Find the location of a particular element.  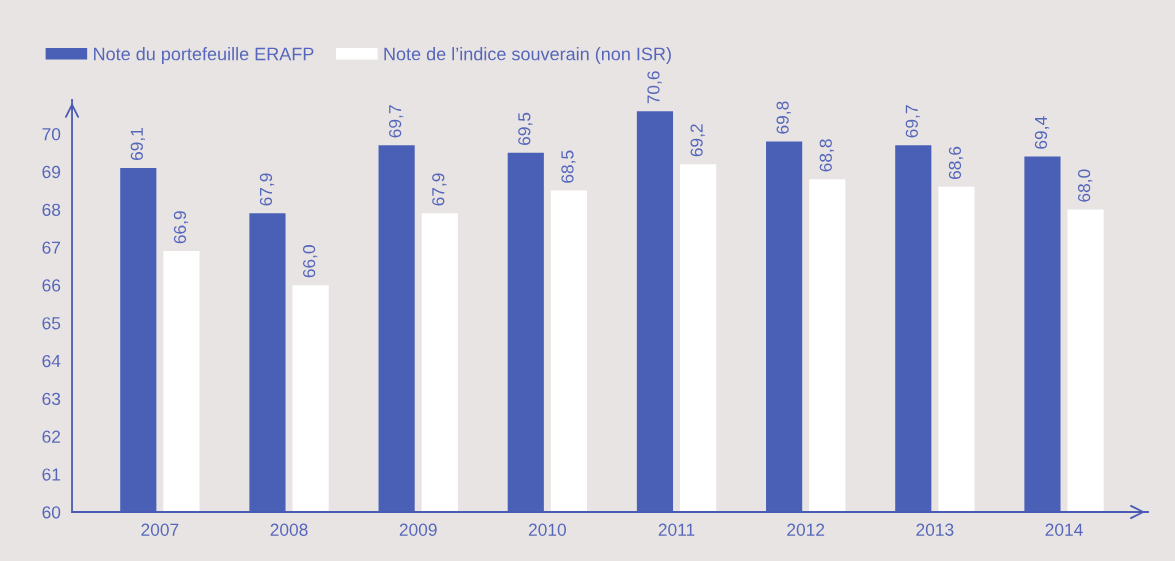

y-tick-label: 69 is located at coordinates (51, 172).